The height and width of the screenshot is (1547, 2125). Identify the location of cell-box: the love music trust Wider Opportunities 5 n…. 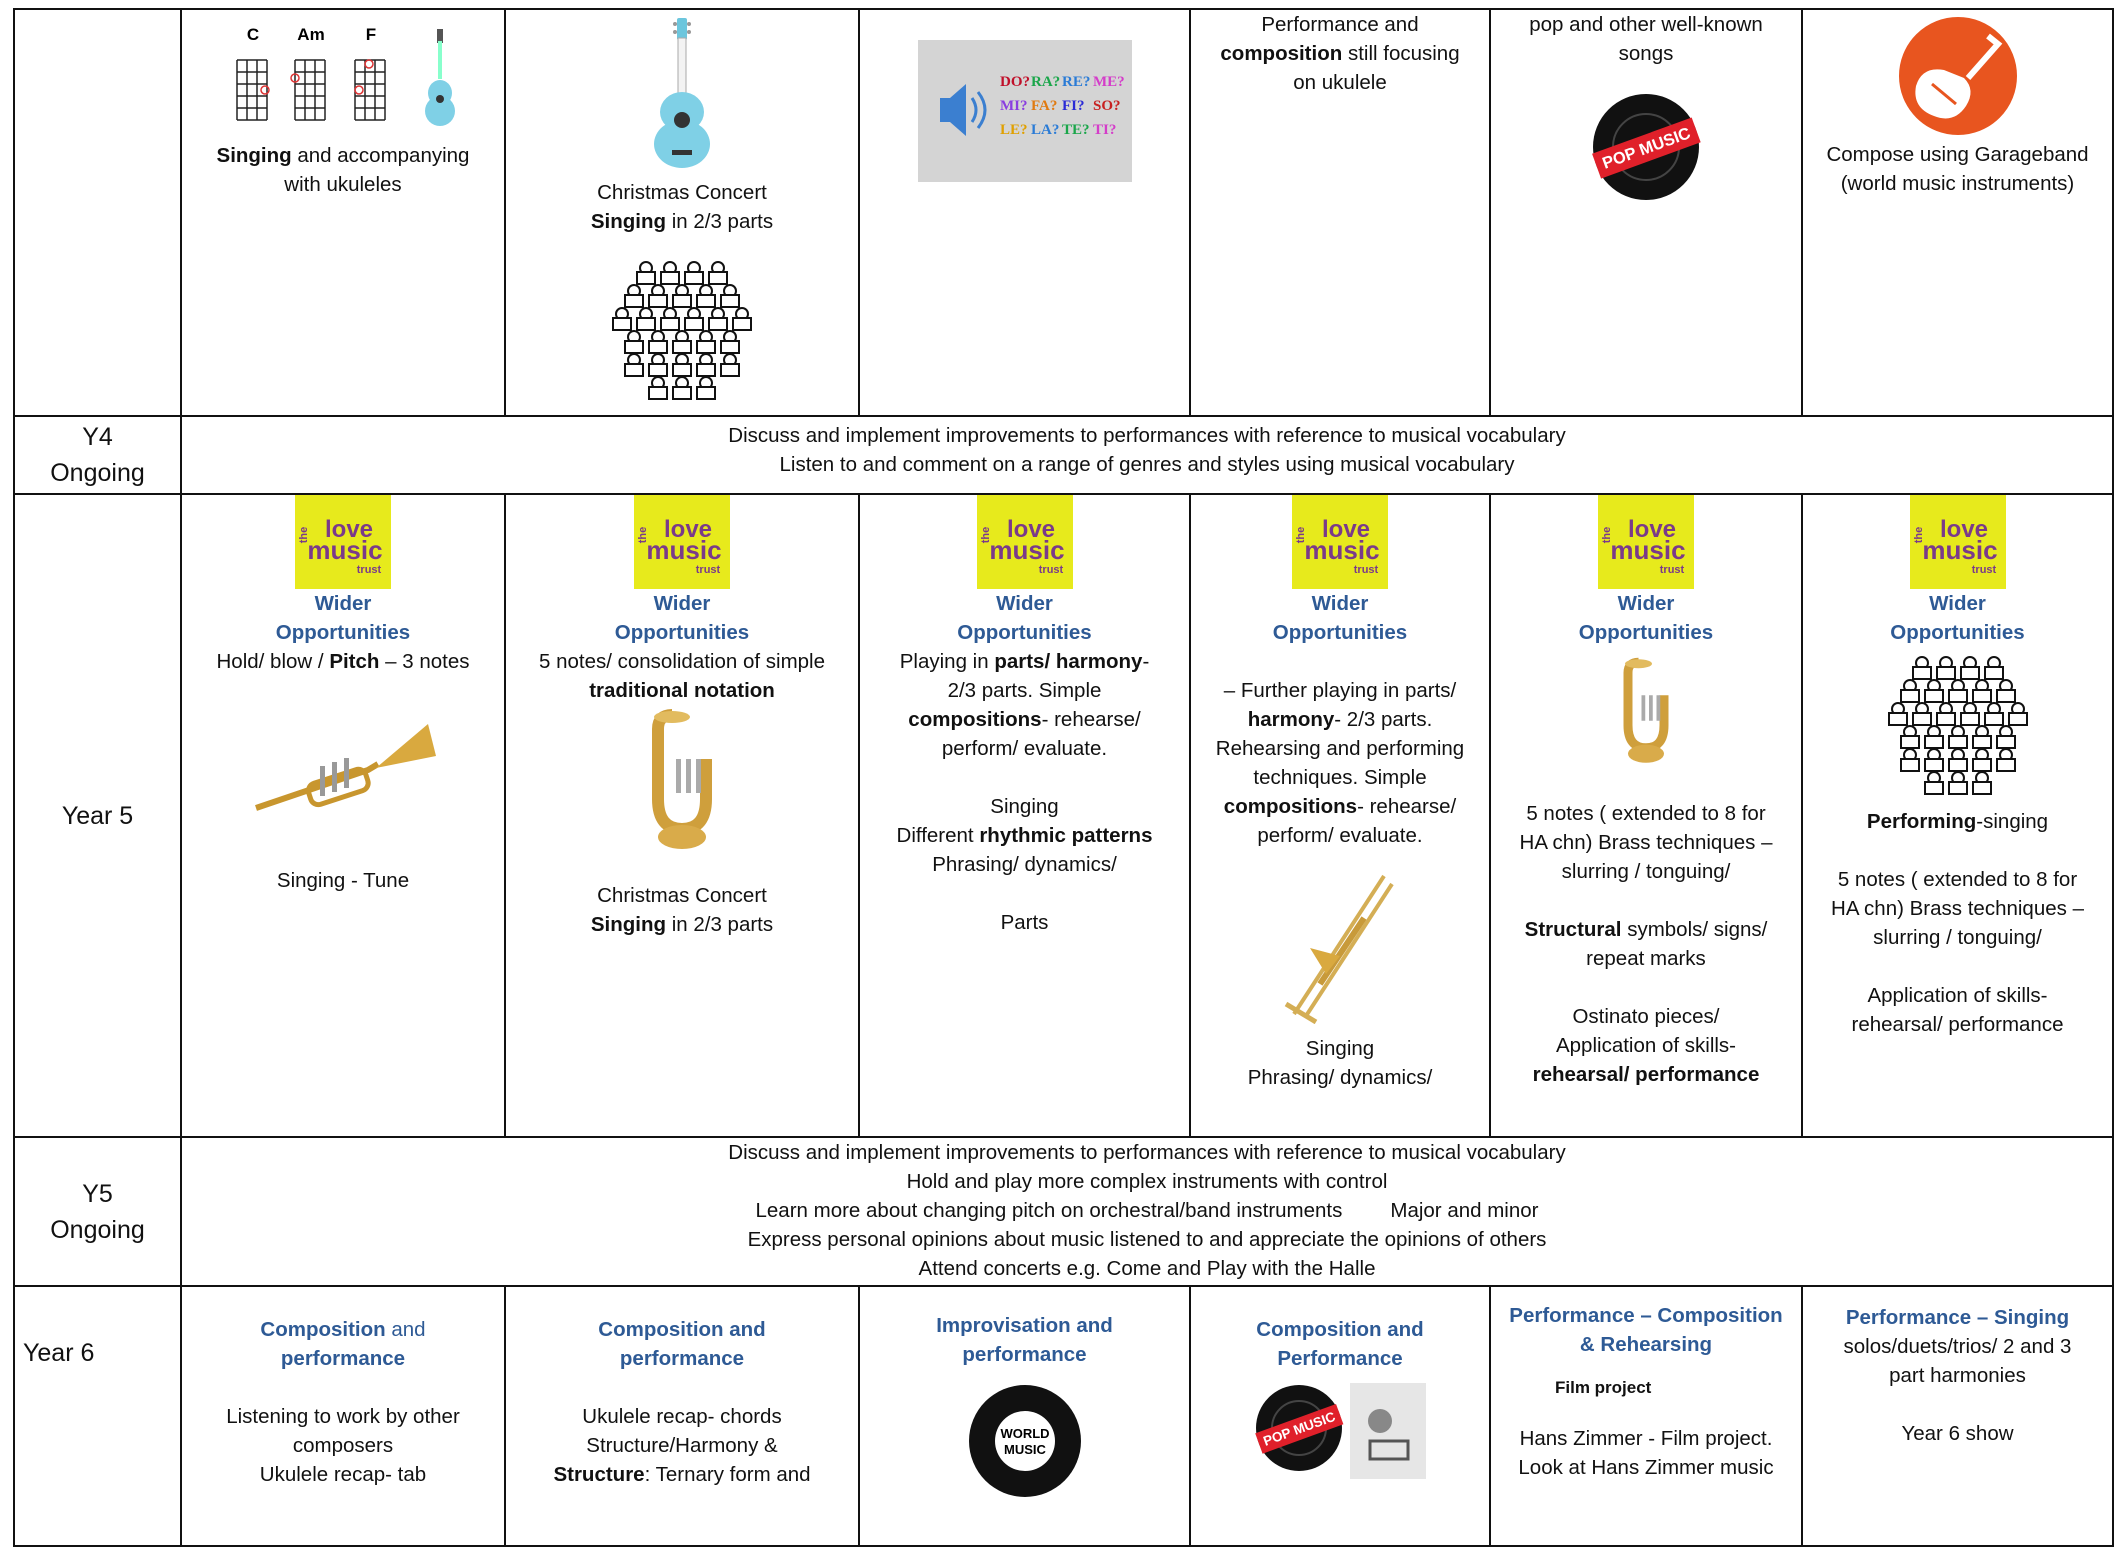
(682, 814).